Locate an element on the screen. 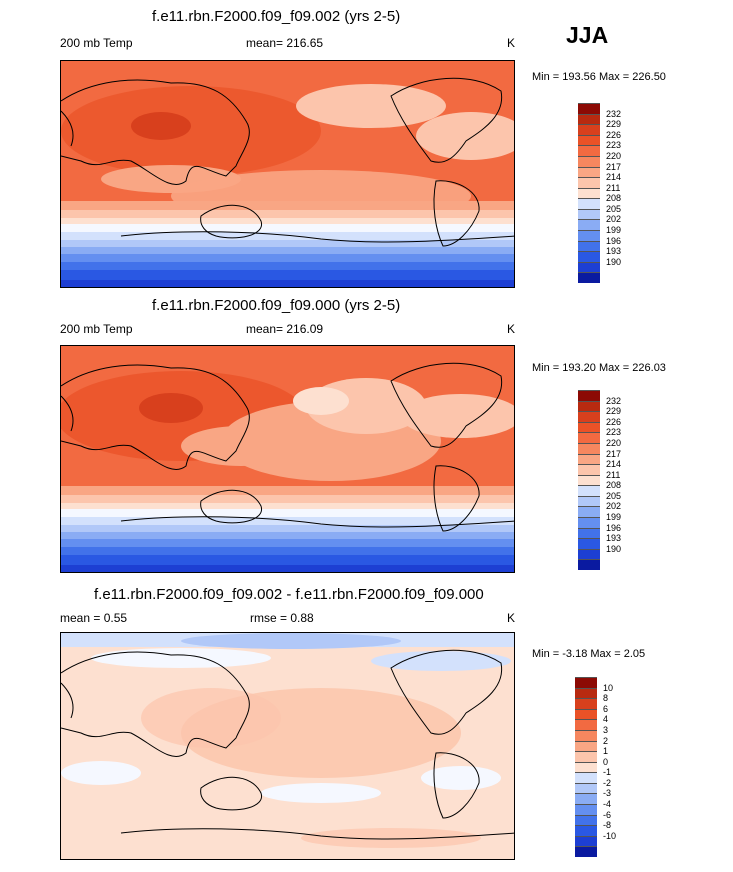 This screenshot has width=733, height=872. panel-2-mean-label: mean= 216.09 is located at coordinates (285, 329).